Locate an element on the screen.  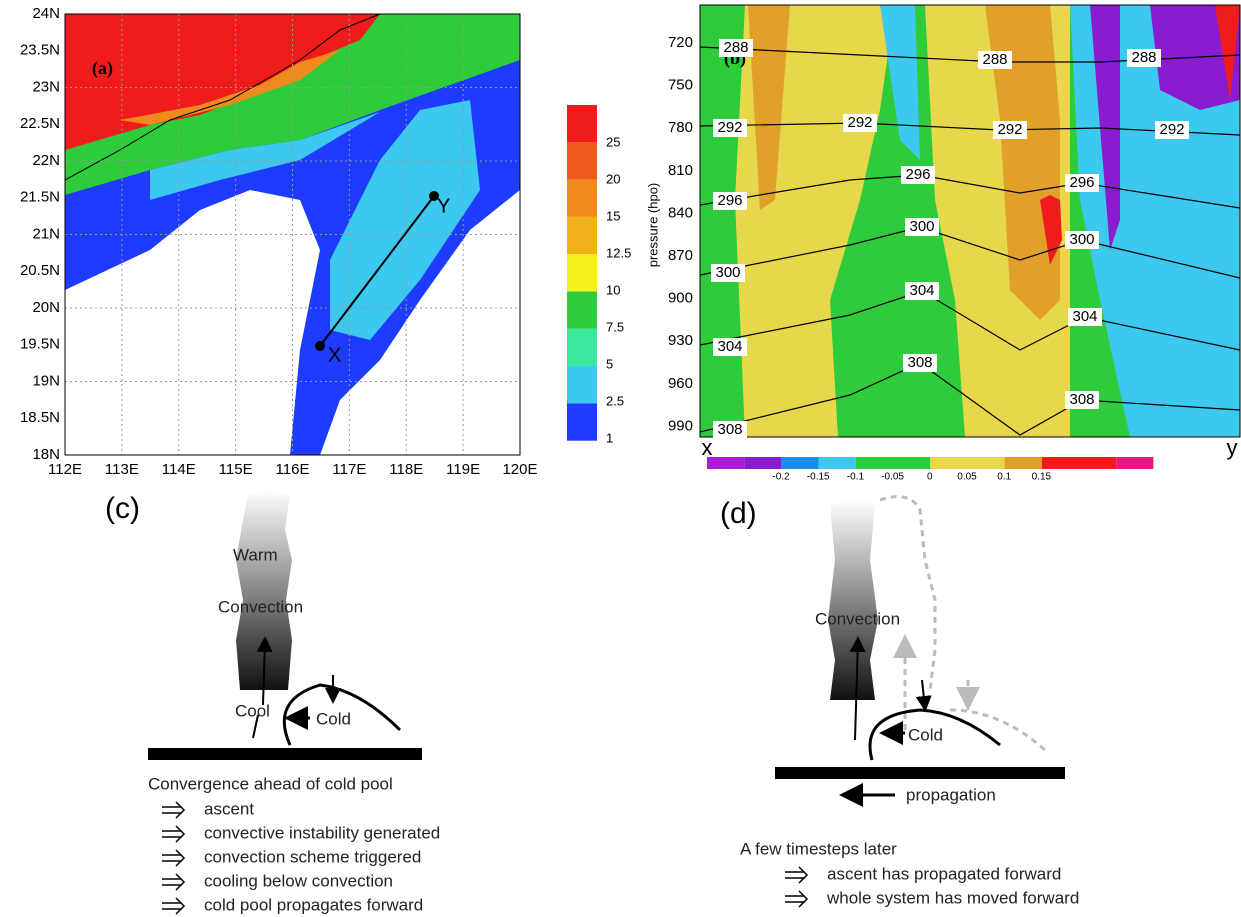
y-tick-label: 870 is located at coordinates (680, 255).